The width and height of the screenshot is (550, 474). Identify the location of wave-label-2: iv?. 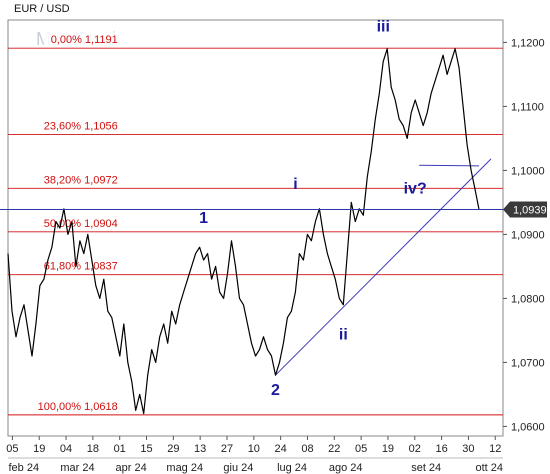
(415, 188).